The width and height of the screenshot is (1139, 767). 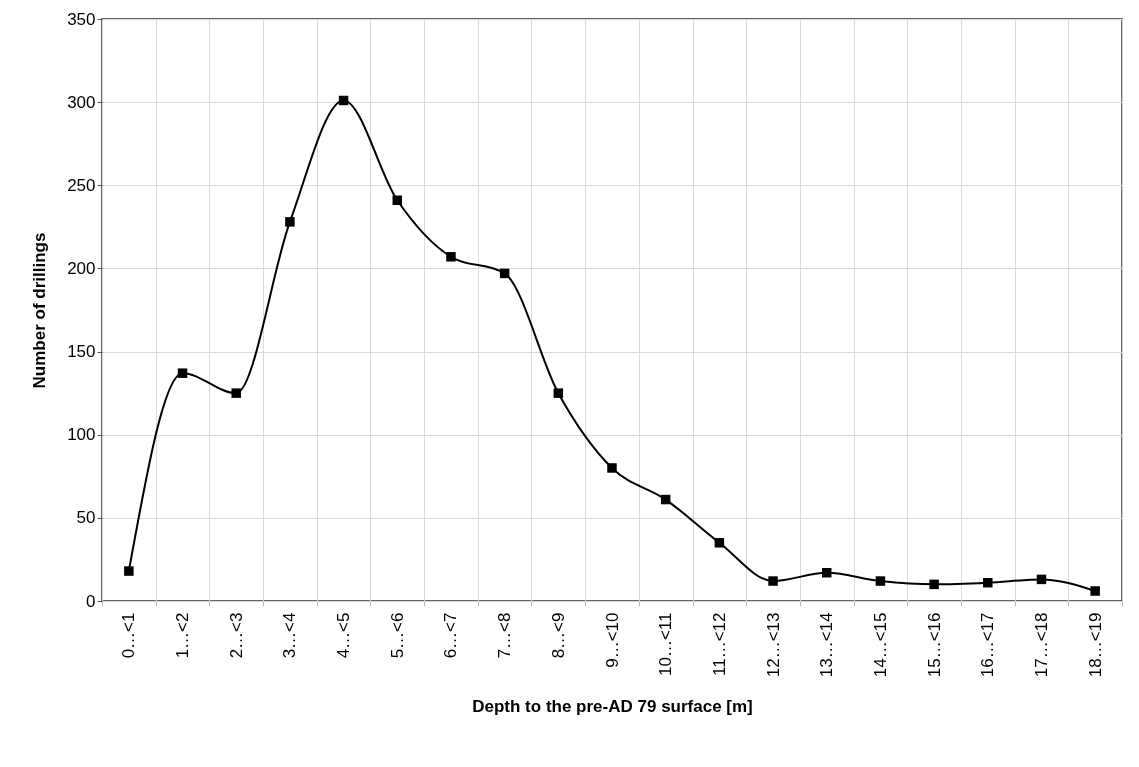 I want to click on y-tick-label: 150, so click(x=81, y=352).